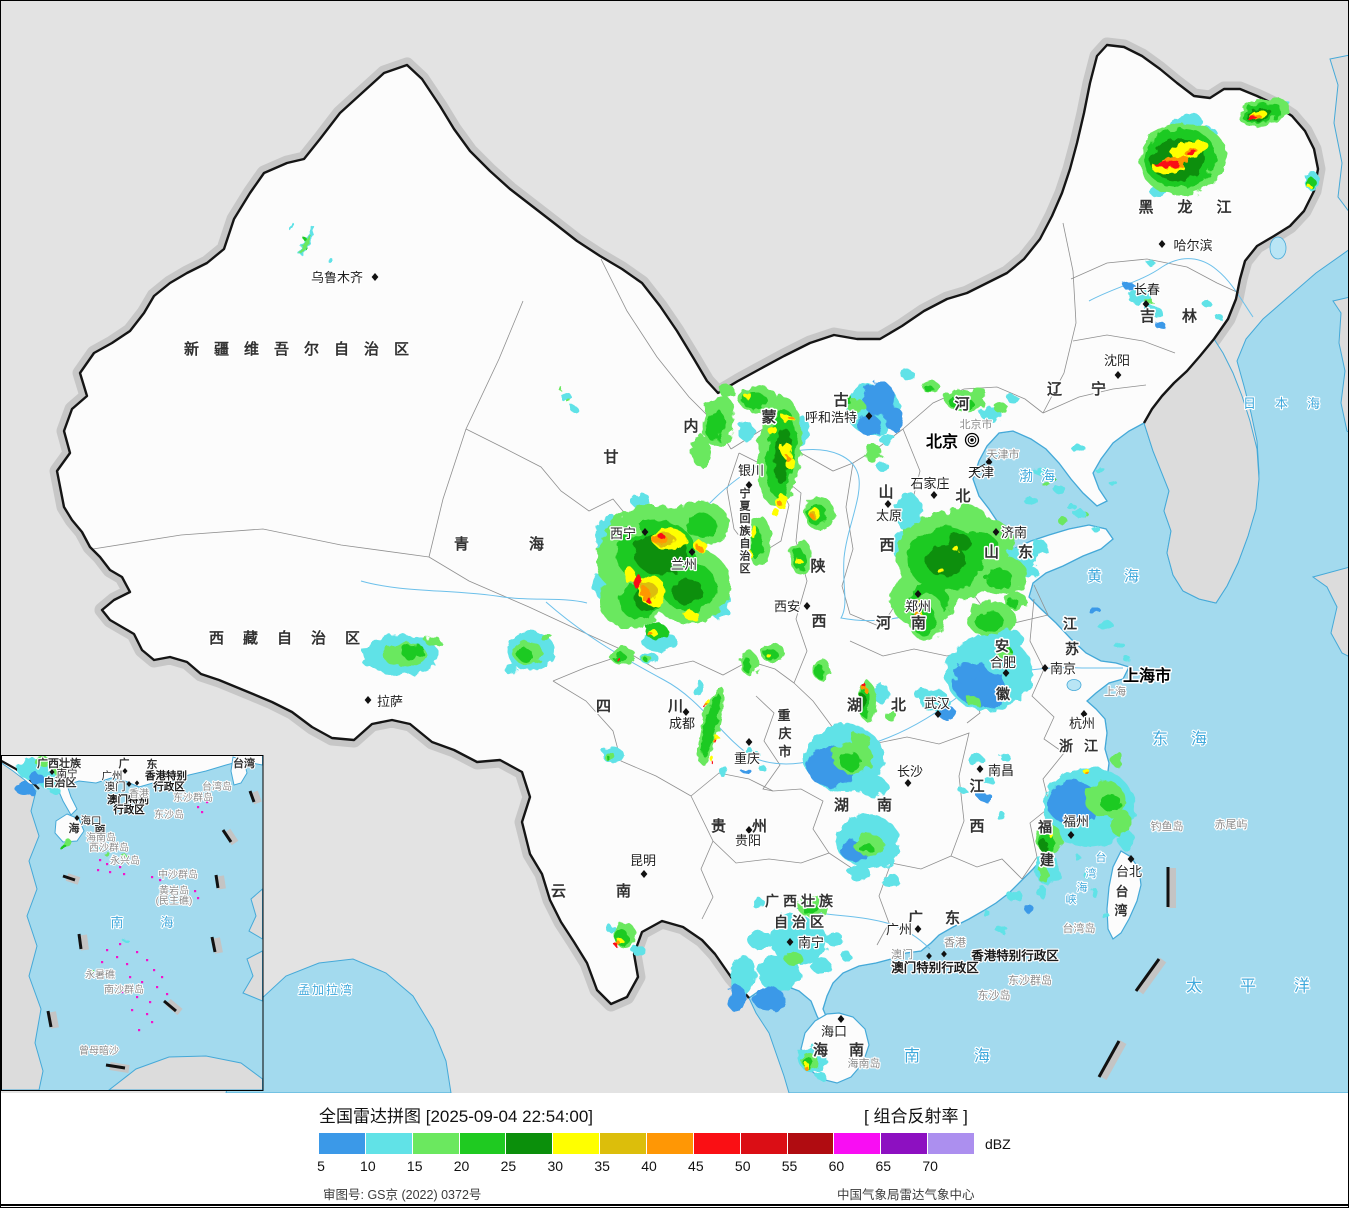  I want to click on province-label: 苏, so click(1072, 649).